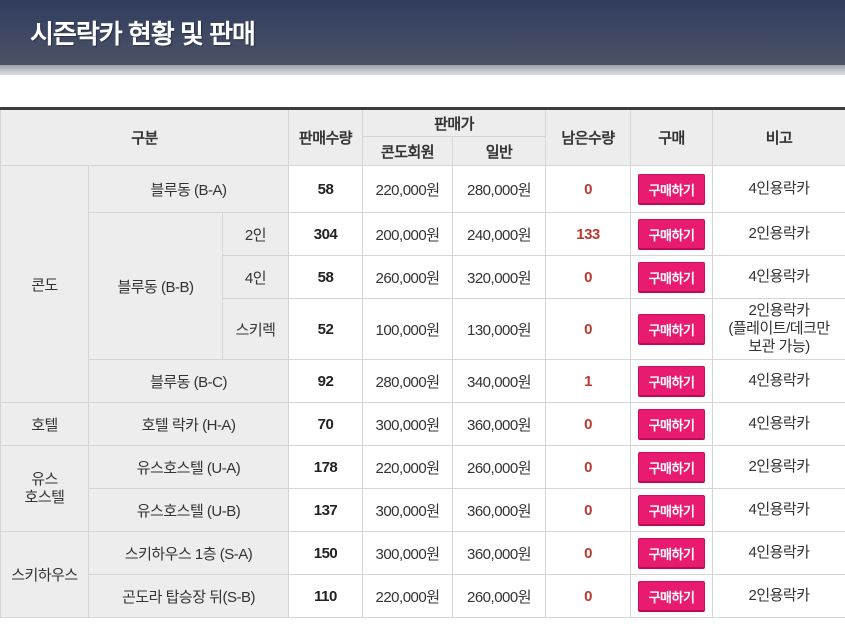 This screenshot has height=624, width=845. Describe the element at coordinates (588, 137) in the screenshot. I see `col-header-remaining: 남은수량` at that location.